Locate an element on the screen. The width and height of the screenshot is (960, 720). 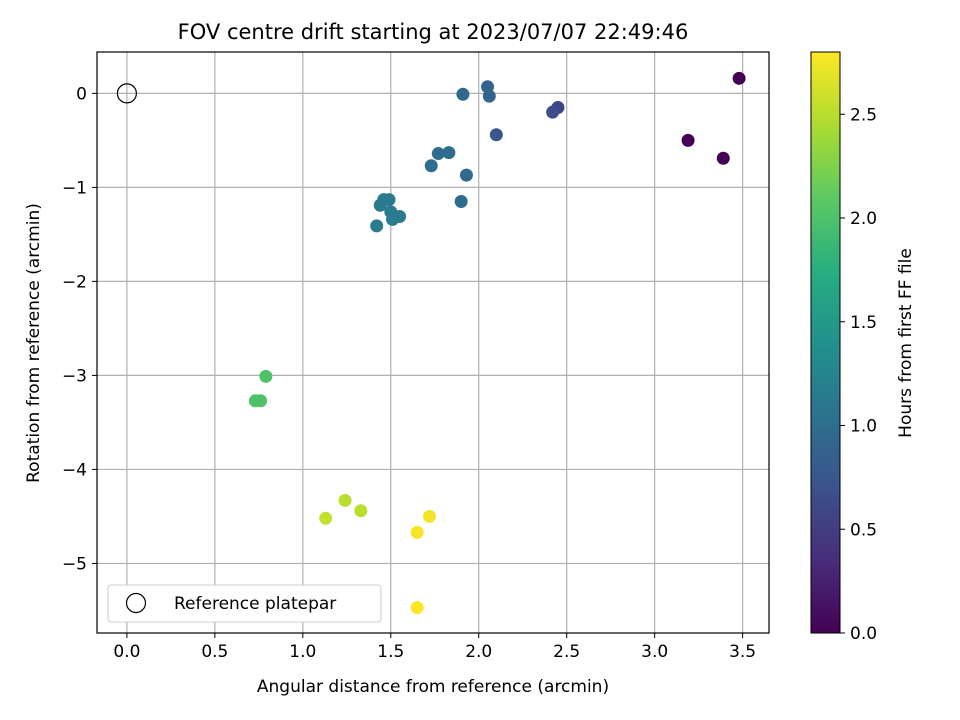
legend: Reference platepar is located at coordinates (244, 603).